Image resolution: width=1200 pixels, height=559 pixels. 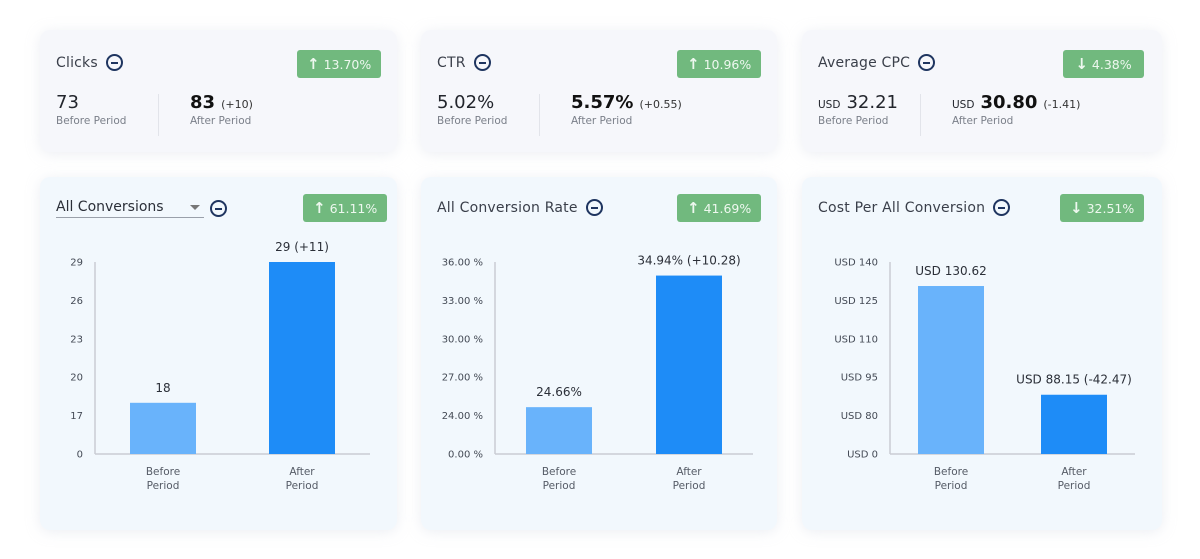 What do you see at coordinates (1110, 208) in the screenshot?
I see `badge-value: 32.51%` at bounding box center [1110, 208].